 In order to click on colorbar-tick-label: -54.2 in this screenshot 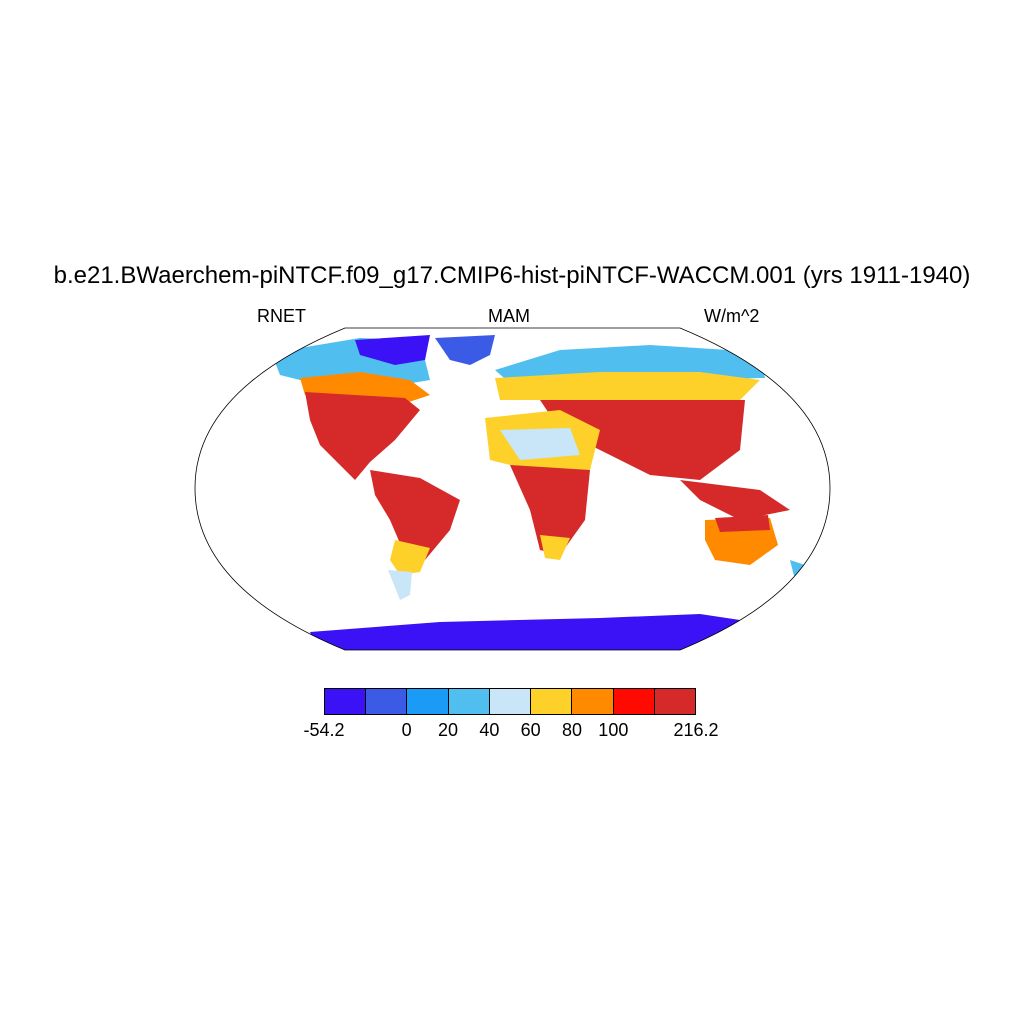, I will do `click(324, 730)`.